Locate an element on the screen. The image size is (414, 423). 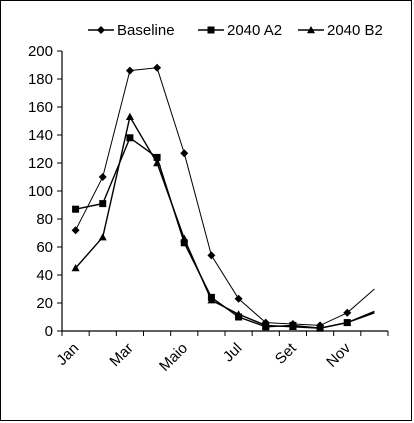
legend-label: 2040 A2 is located at coordinates (254, 30).